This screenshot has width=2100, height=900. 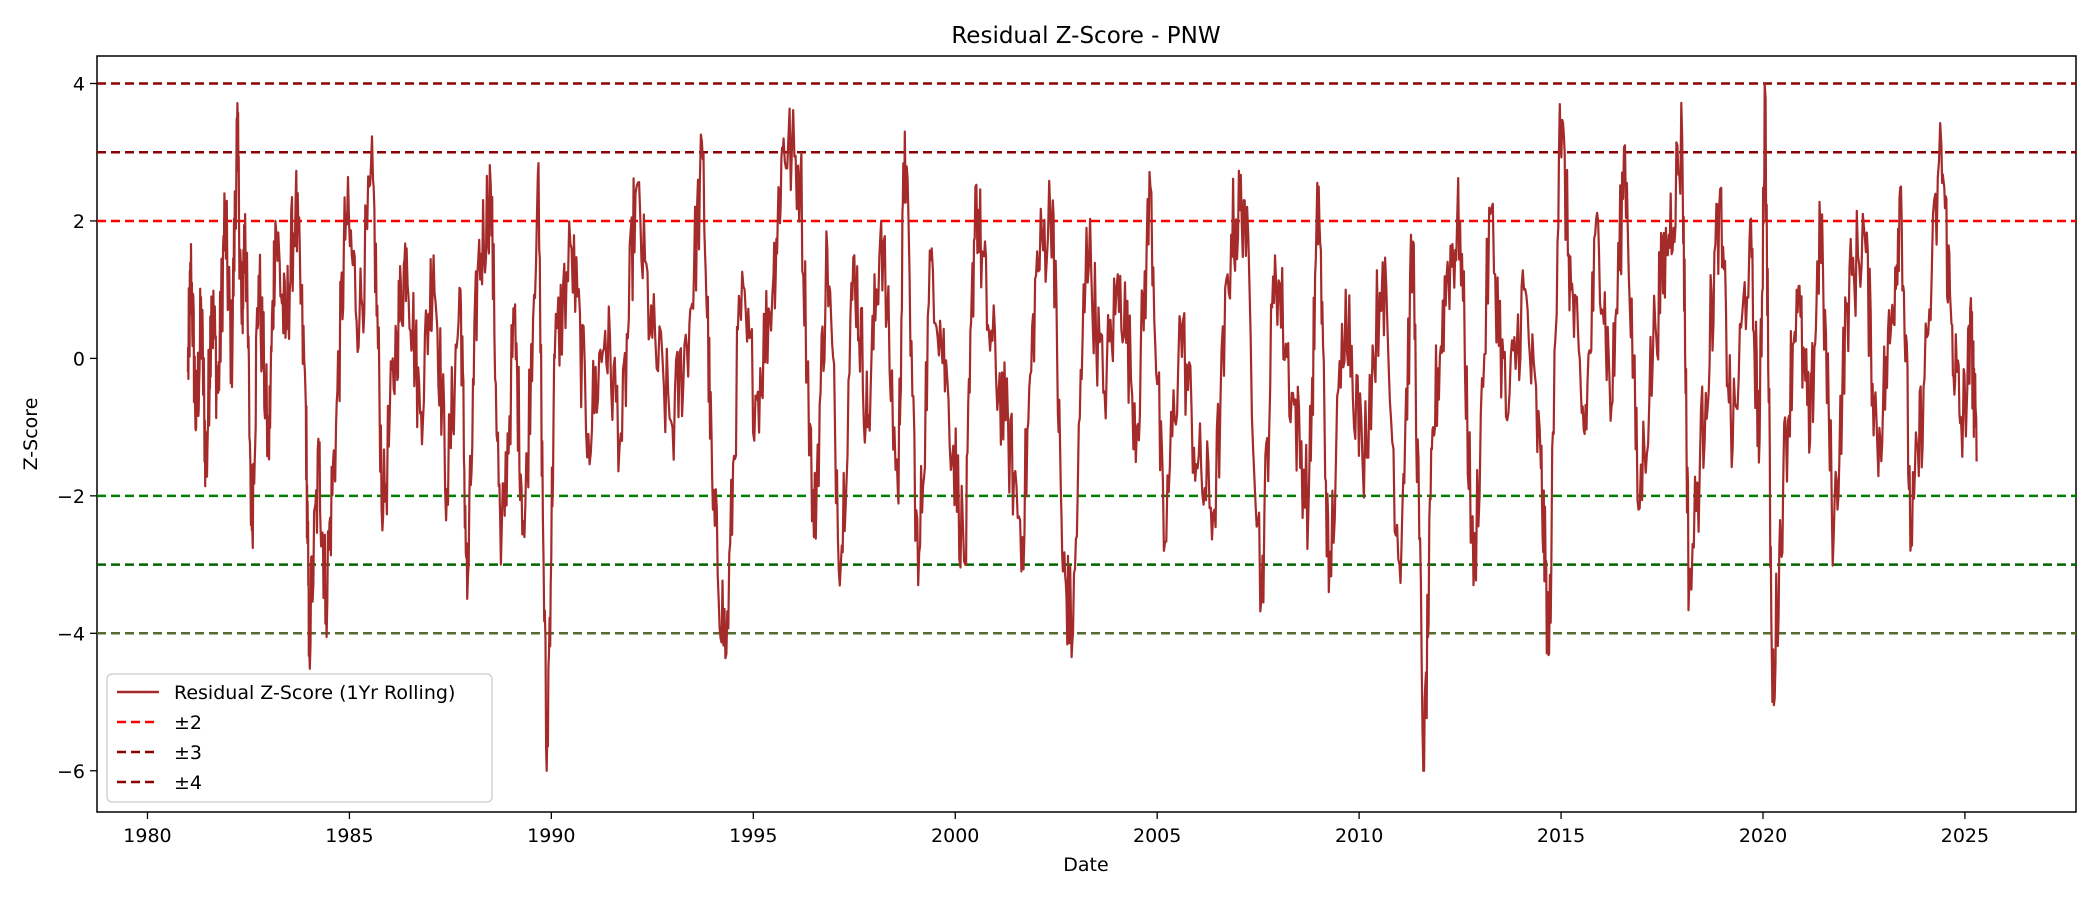 I want to click on x-tick-label: 1995, so click(x=753, y=836).